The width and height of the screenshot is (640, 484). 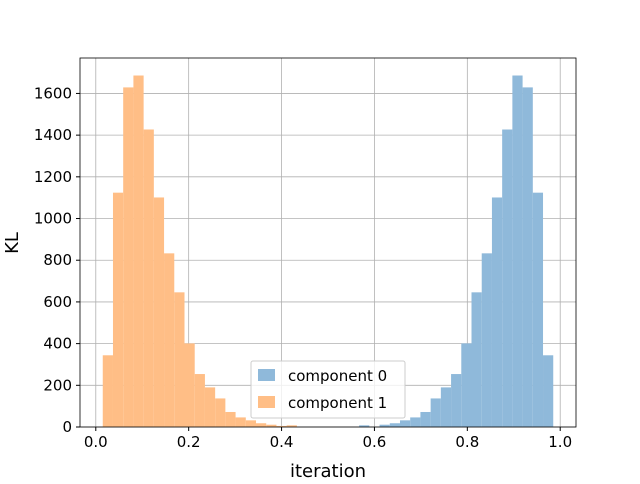 What do you see at coordinates (53, 93) in the screenshot?
I see `y-tick-label: 1600` at bounding box center [53, 93].